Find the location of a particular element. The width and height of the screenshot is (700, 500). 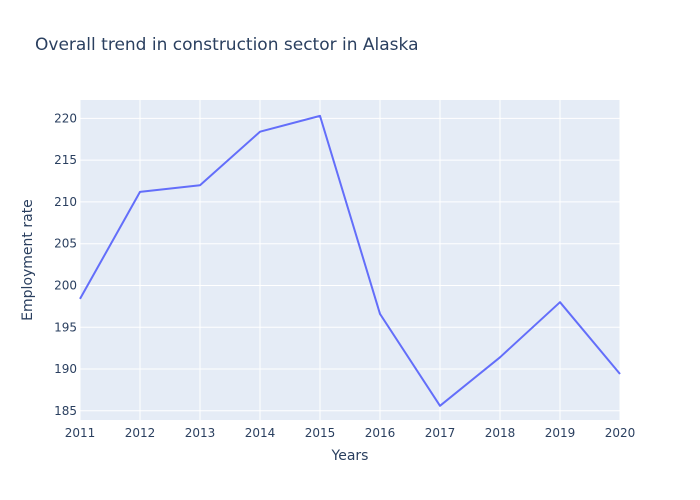

y-axis-title: Employment rate is located at coordinates (28, 260).